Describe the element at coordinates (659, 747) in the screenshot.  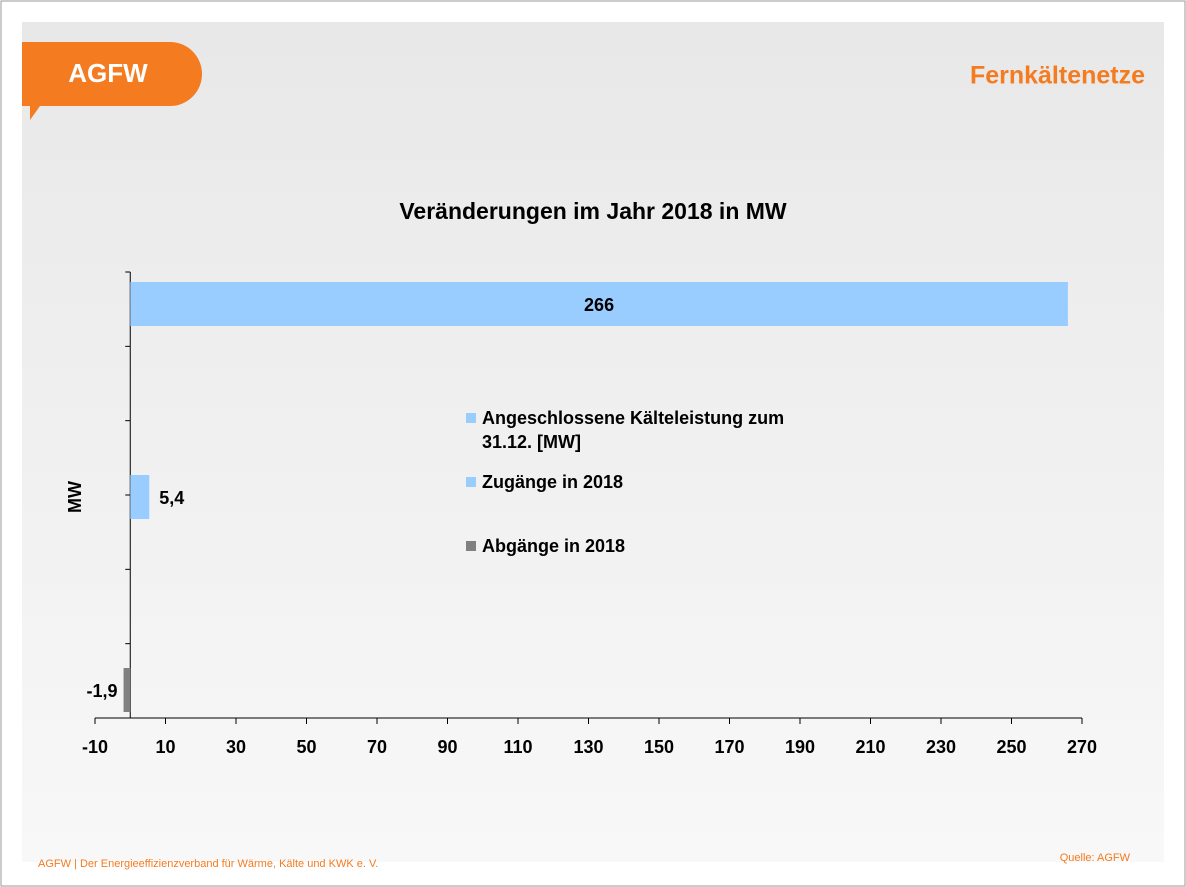
I see `x-tick-label: 150` at that location.